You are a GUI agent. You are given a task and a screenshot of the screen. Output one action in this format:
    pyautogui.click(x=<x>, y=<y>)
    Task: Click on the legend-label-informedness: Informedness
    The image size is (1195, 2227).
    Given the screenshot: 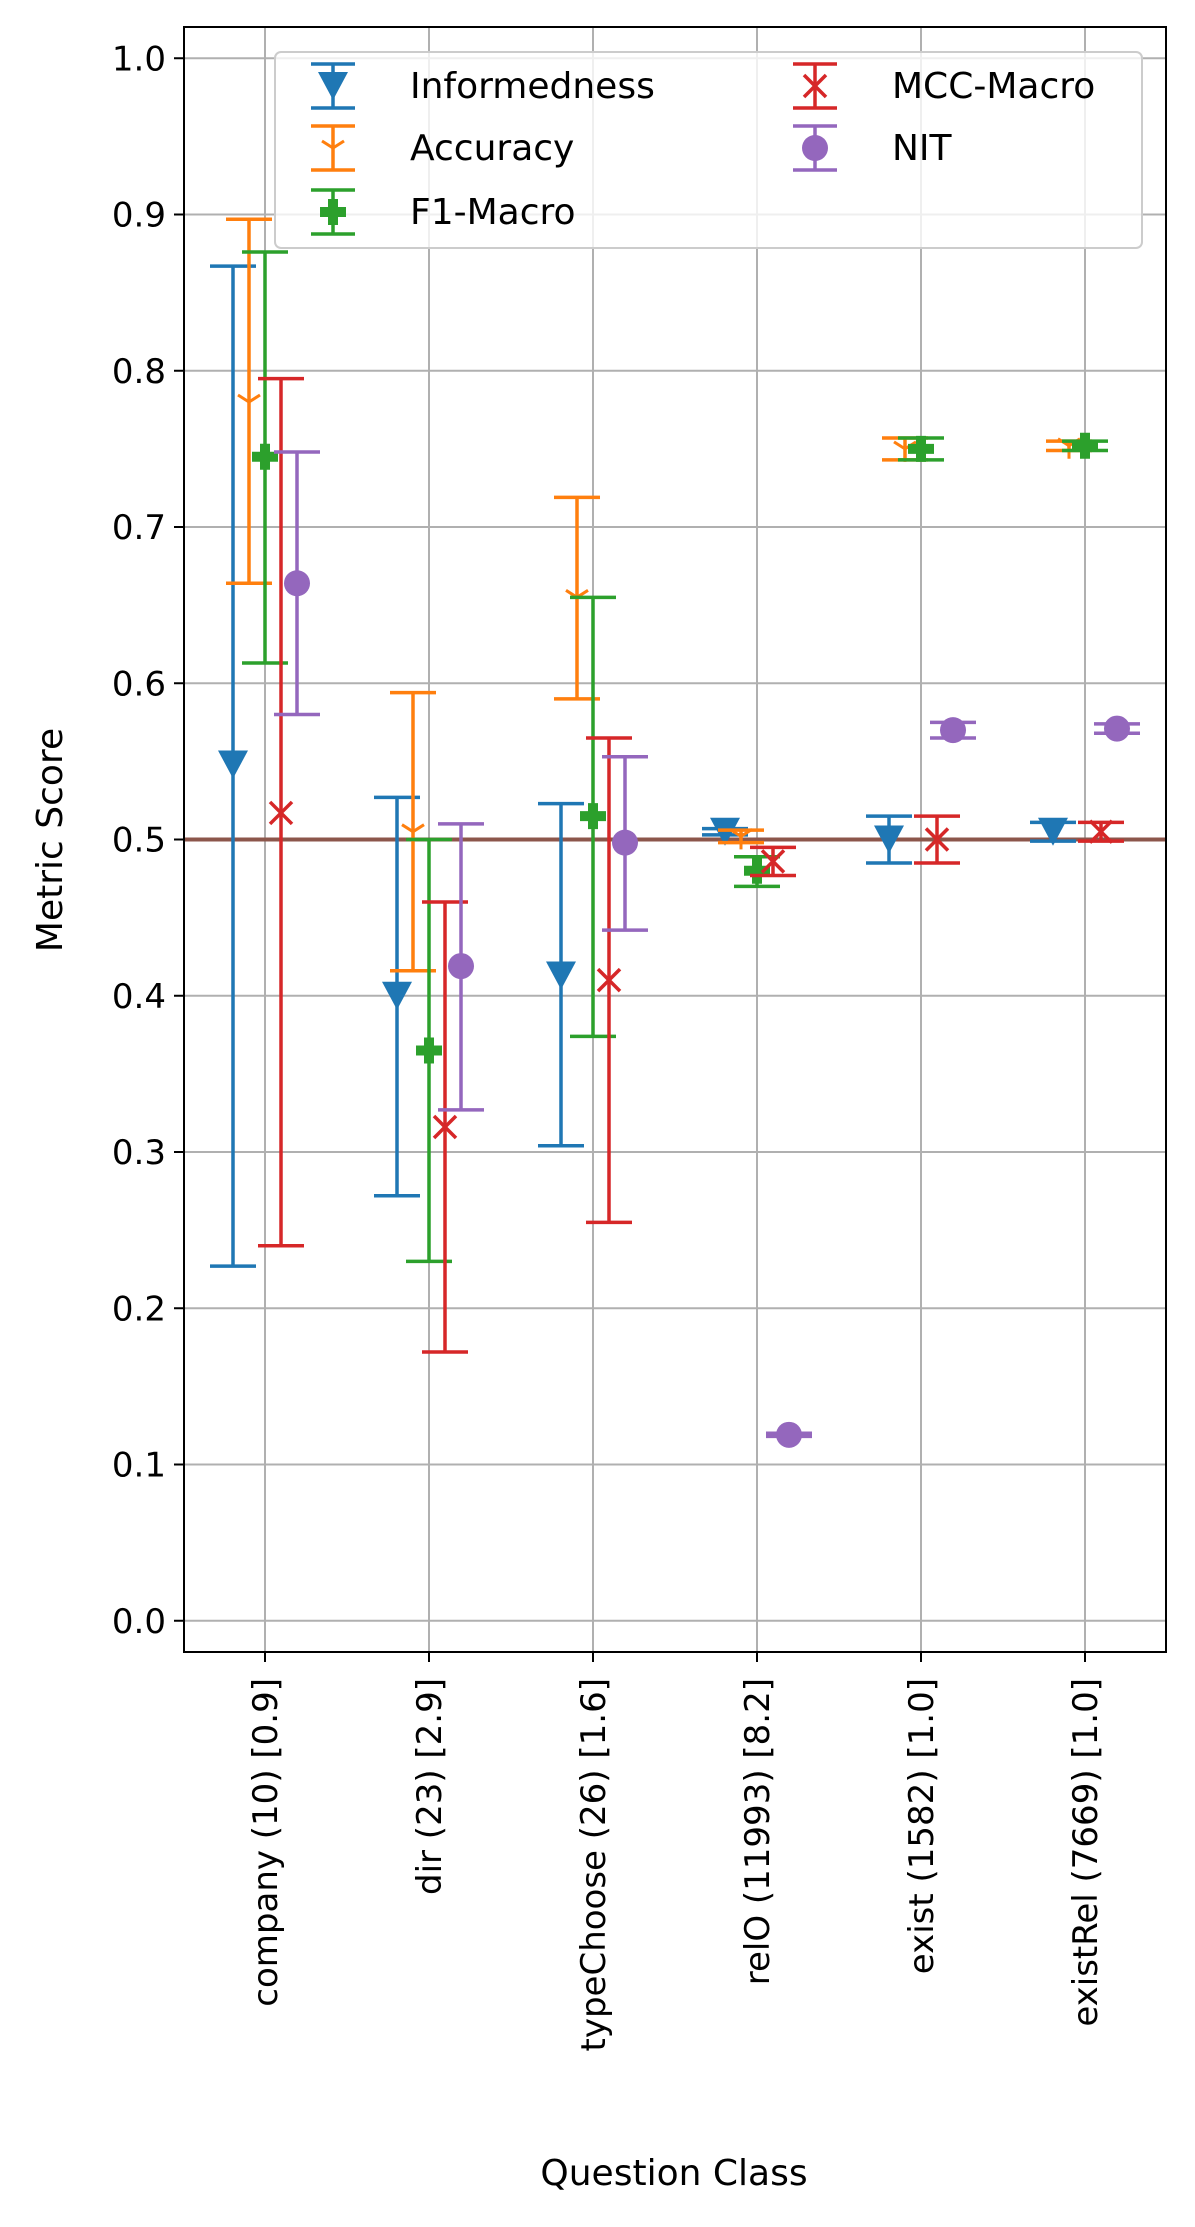 What is the action you would take?
    pyautogui.click(x=532, y=86)
    